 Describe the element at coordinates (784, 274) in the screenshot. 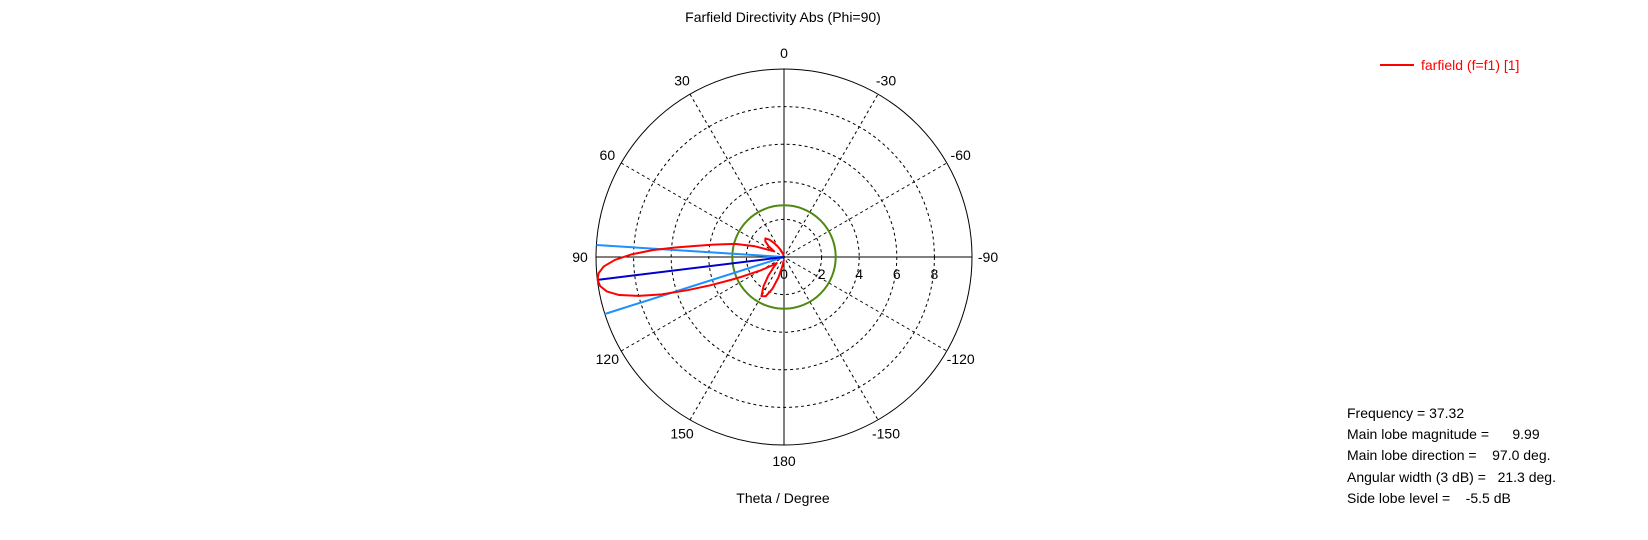

I see `radial-tick-label: 0` at that location.